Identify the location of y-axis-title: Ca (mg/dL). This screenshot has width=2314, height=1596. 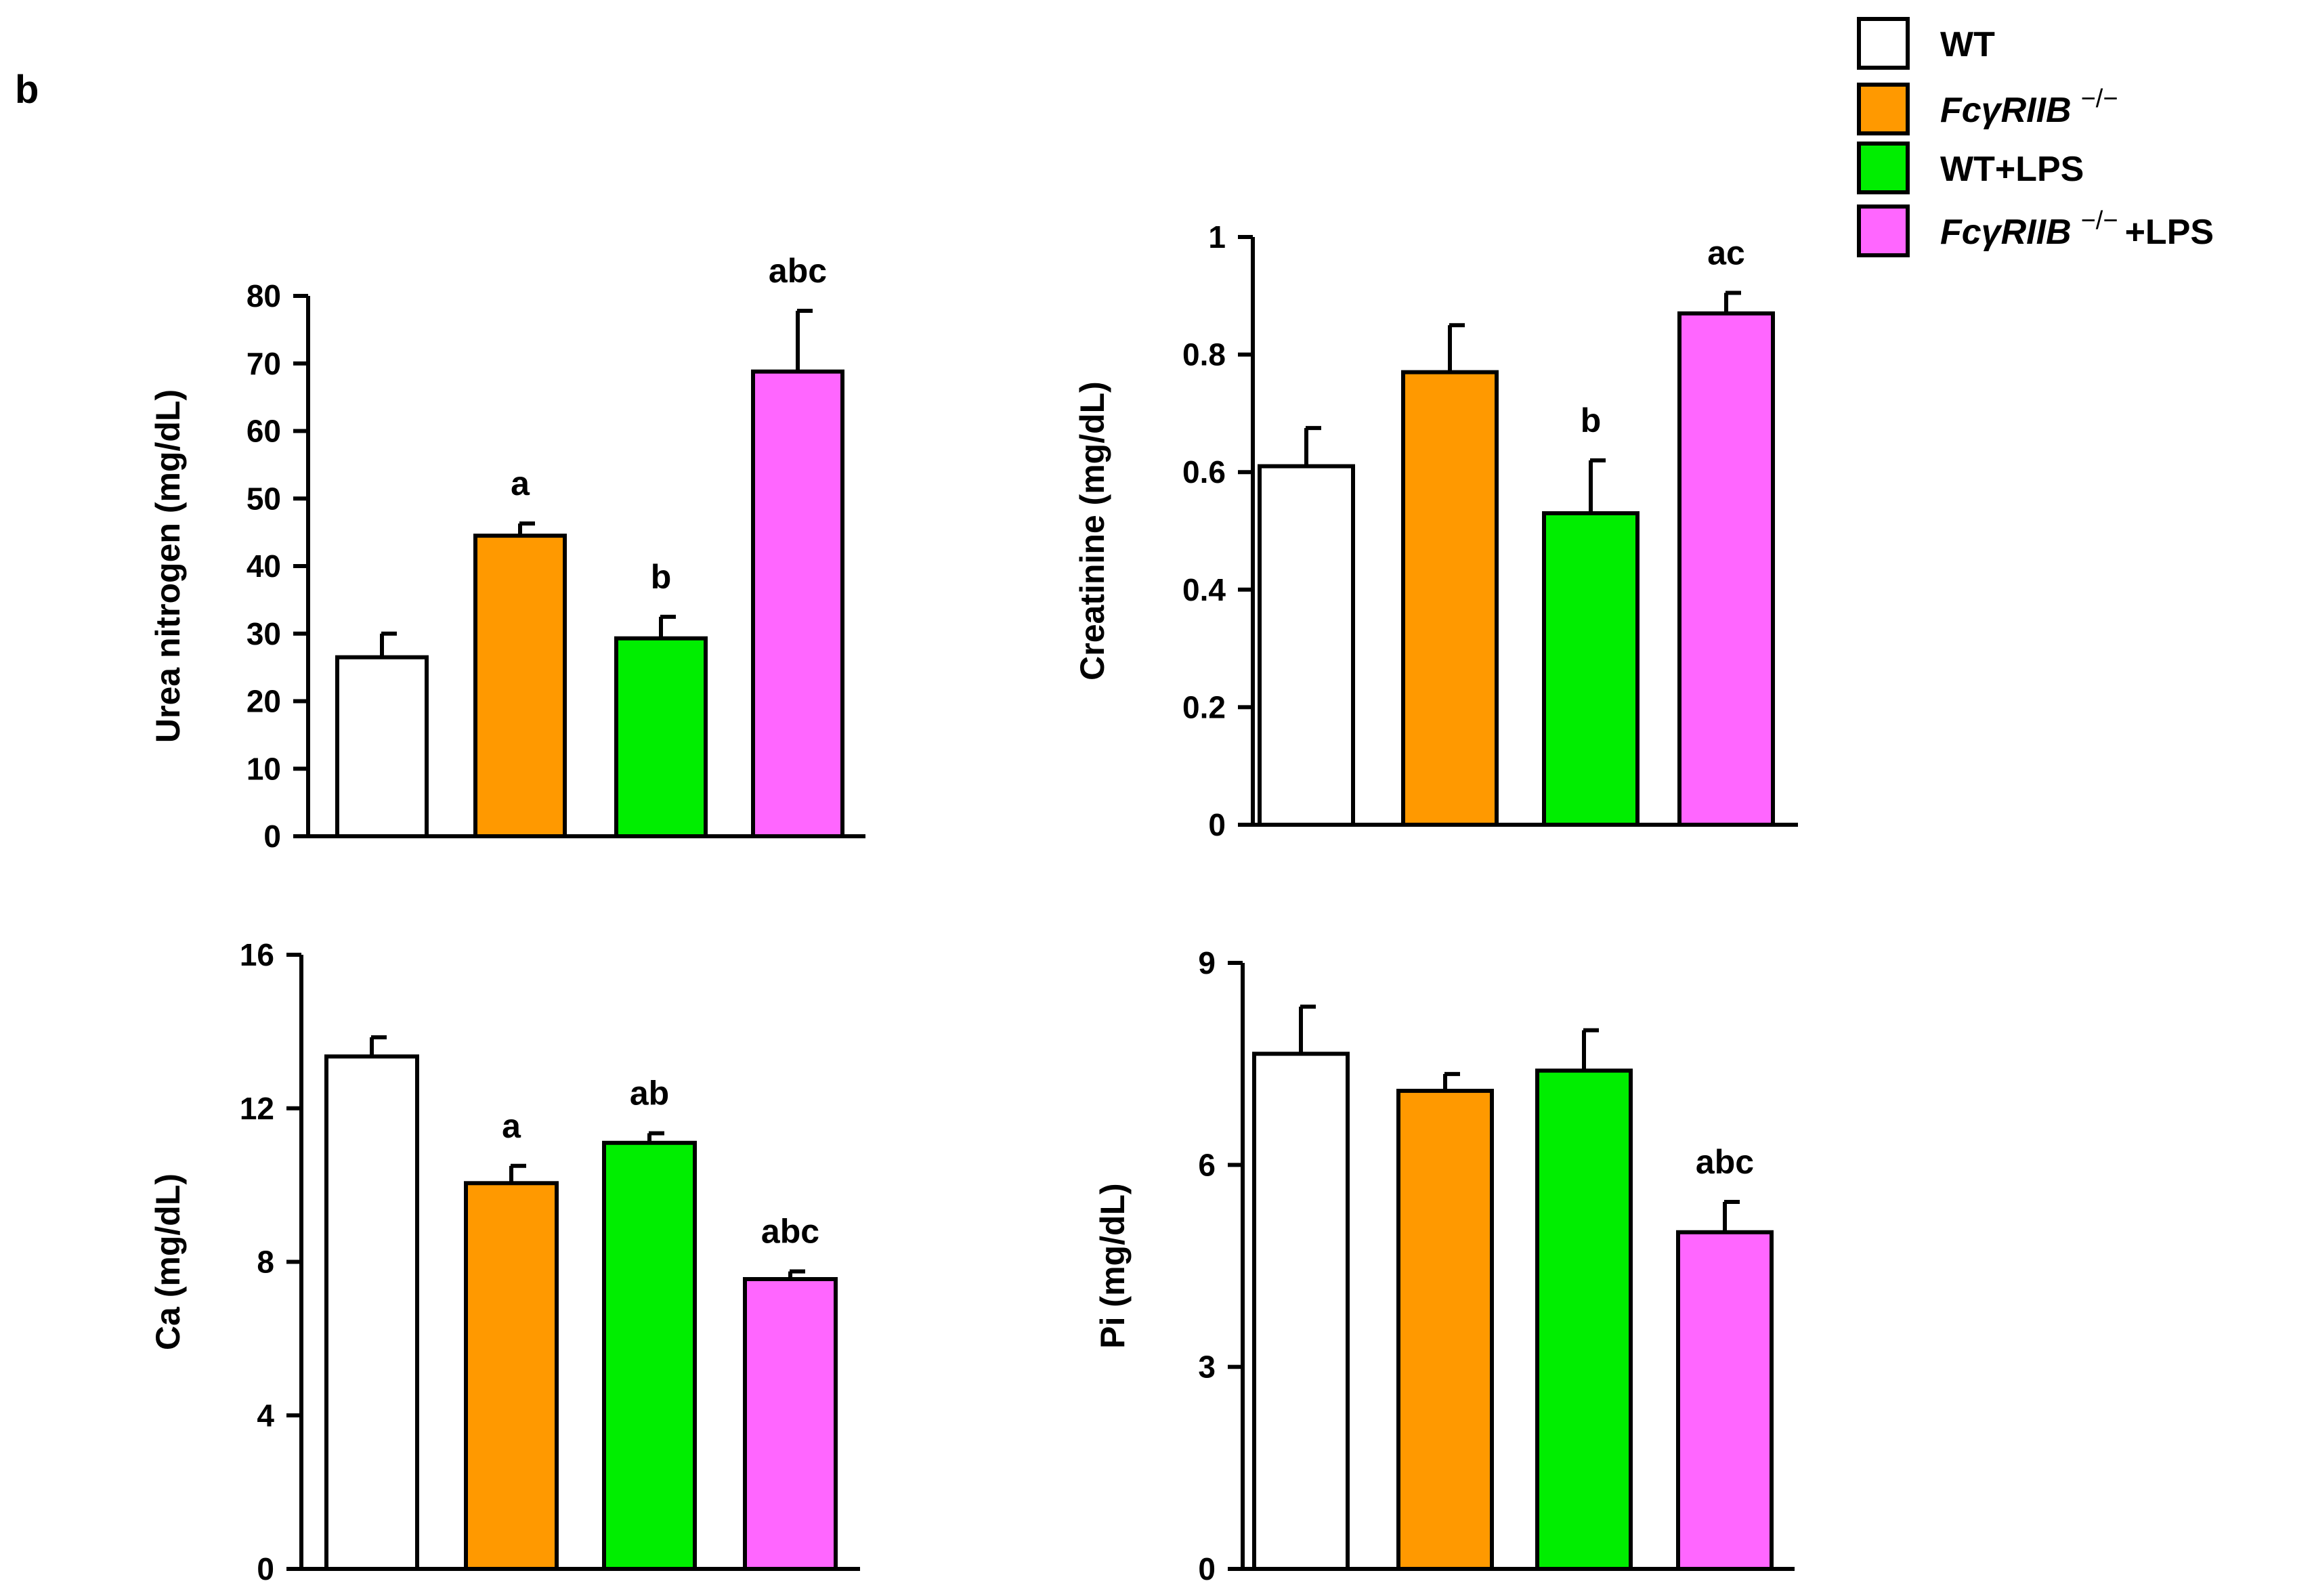
(168, 1262).